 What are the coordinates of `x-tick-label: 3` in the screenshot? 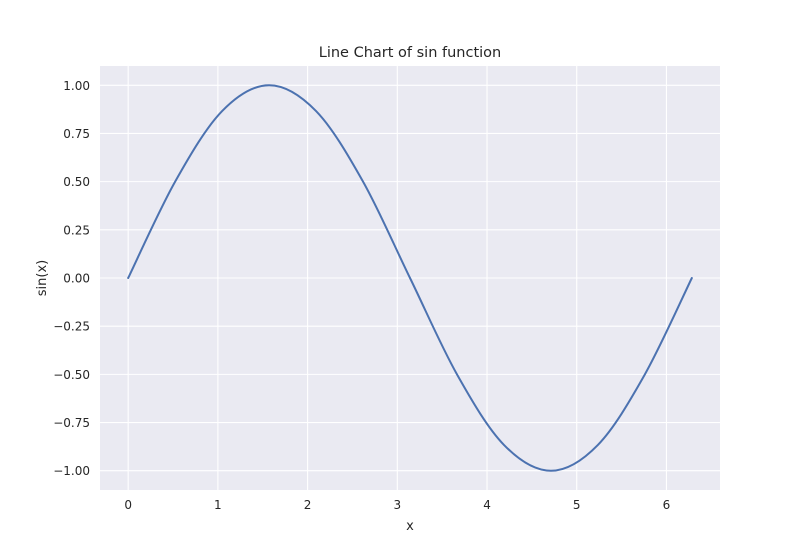 It's located at (397, 505).